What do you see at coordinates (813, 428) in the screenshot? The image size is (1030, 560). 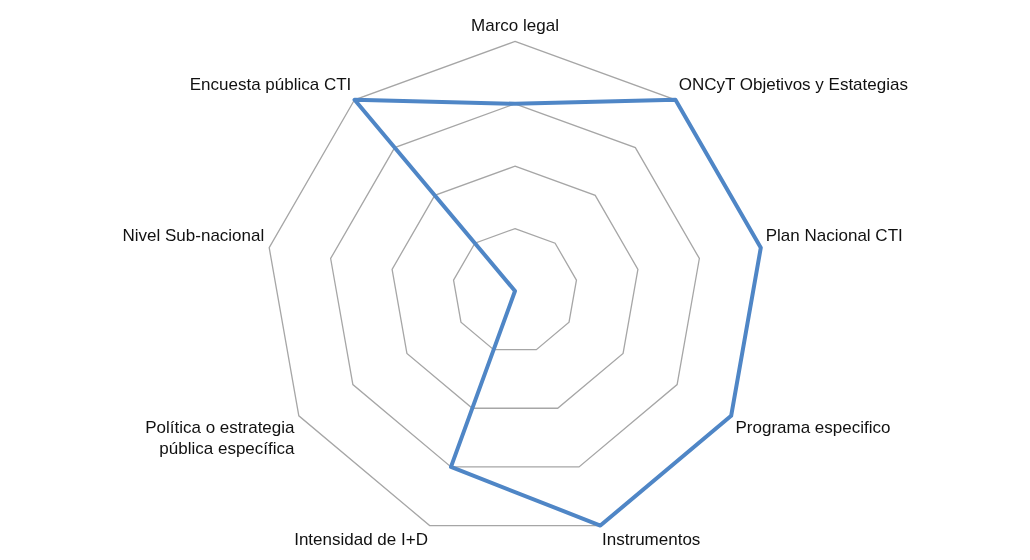 I see `spoke-label: Programa especifico` at bounding box center [813, 428].